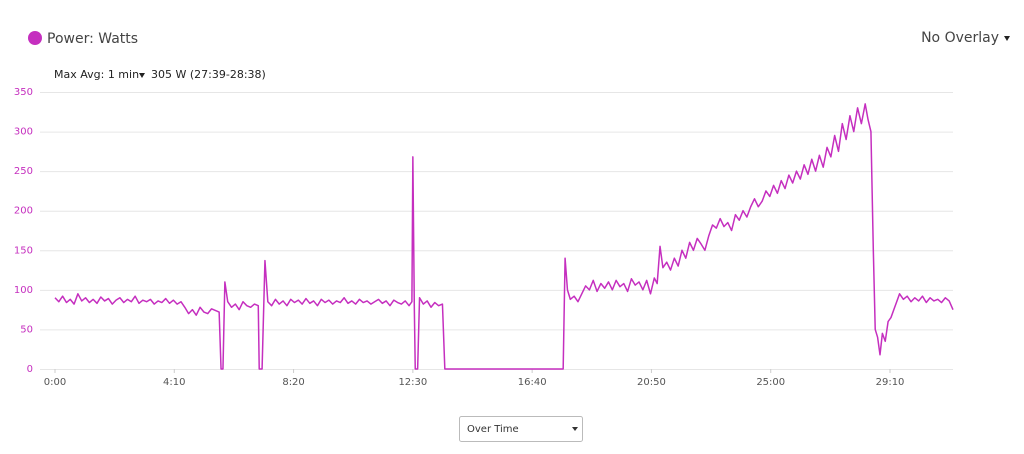  Describe the element at coordinates (293, 382) in the screenshot. I see `x-tick-label: 8:20` at that location.